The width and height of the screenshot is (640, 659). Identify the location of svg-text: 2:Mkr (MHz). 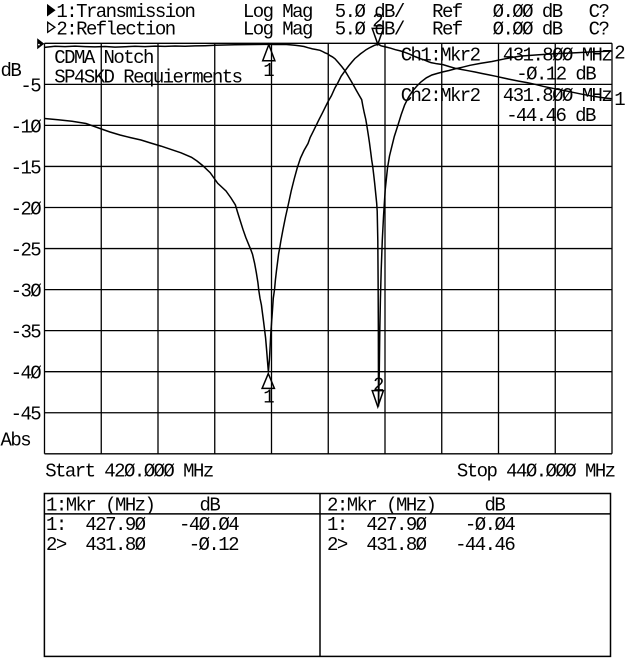
(381, 506).